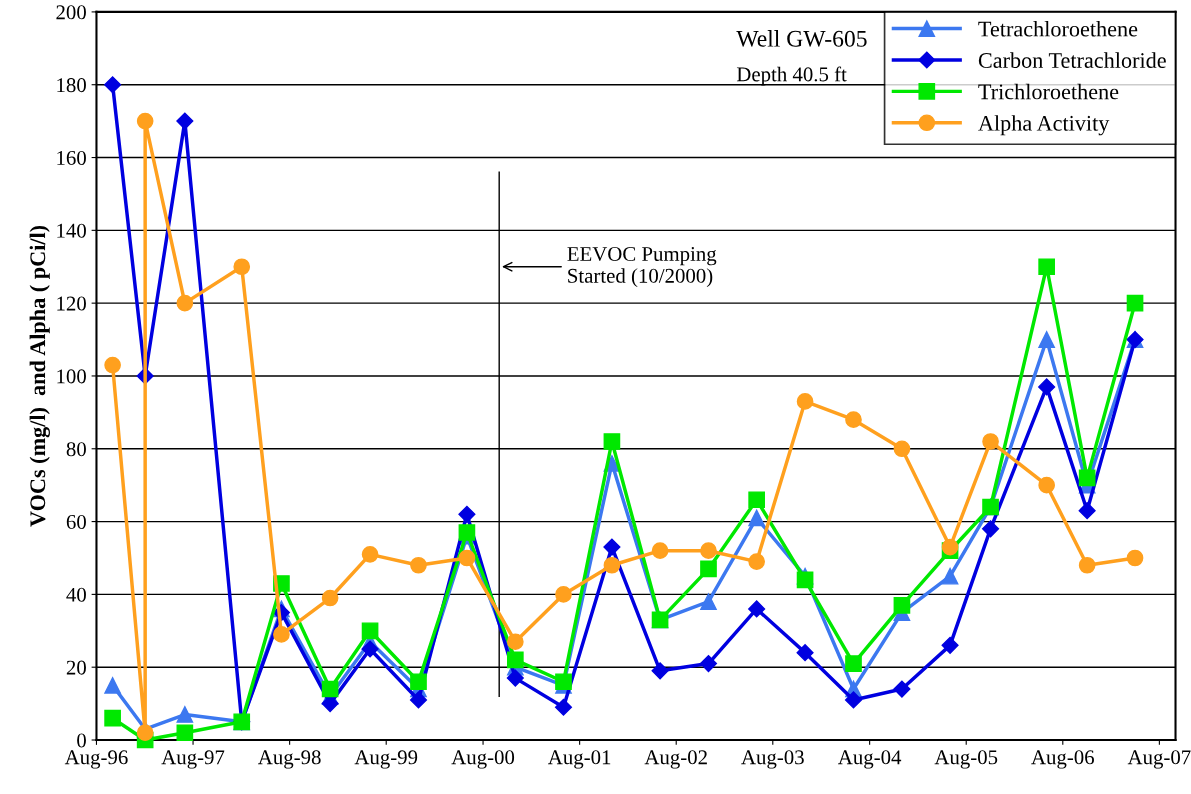 This screenshot has width=1191, height=794. What do you see at coordinates (193, 759) in the screenshot?
I see `x-tick-label: Aug-97` at bounding box center [193, 759].